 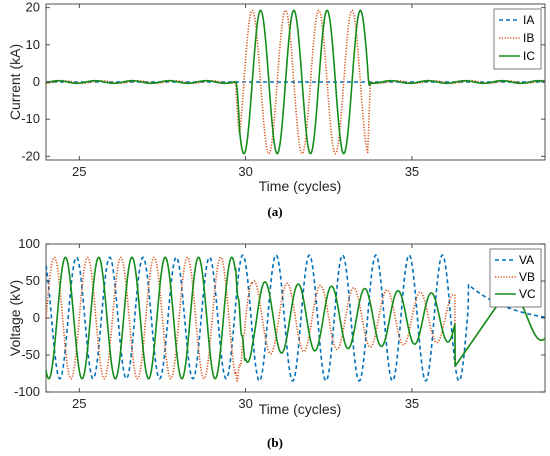 I want to click on y-tick-label: 50, so click(x=33, y=280).